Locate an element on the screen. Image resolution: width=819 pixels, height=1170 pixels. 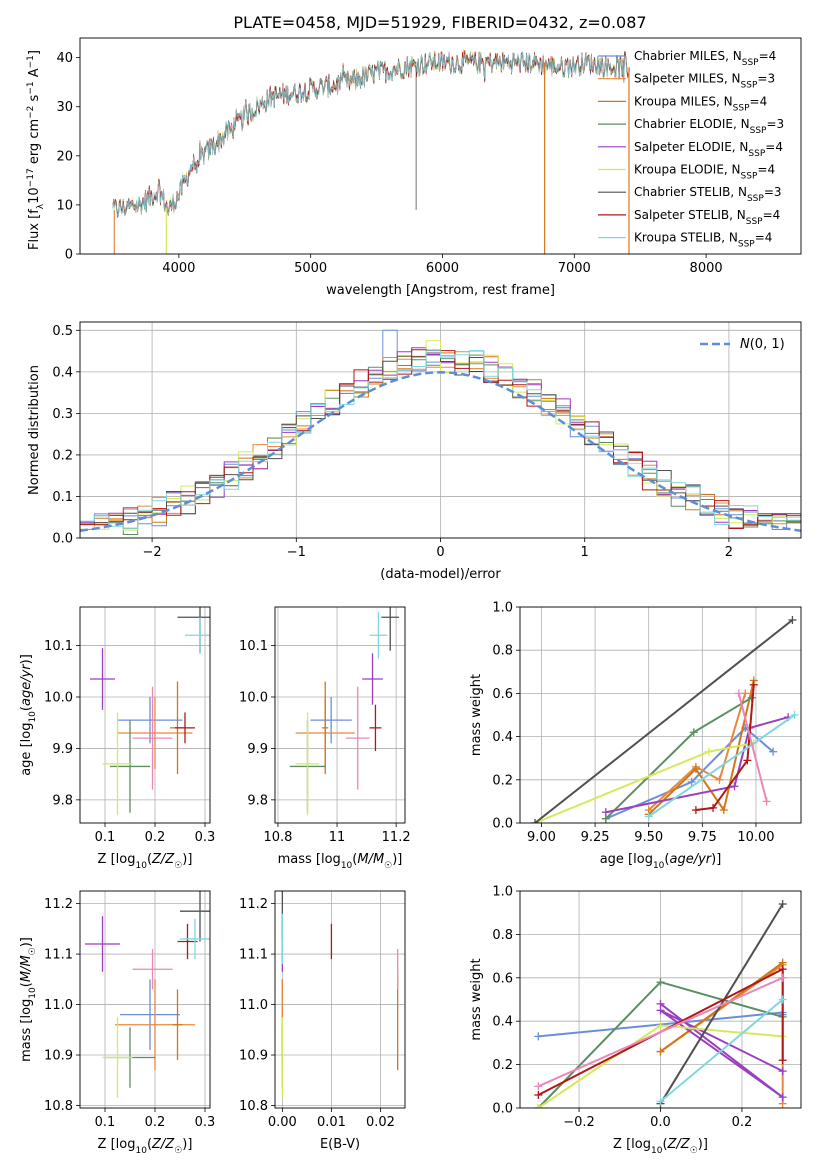
y-tick-label: 0 is located at coordinates (69, 255).